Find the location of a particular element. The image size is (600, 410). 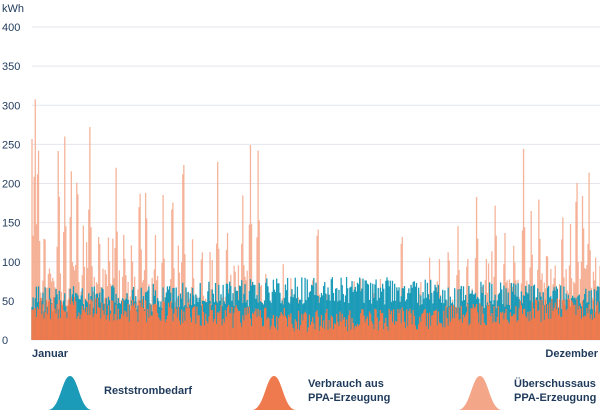

y-tick-label: 50 is located at coordinates (8, 302).